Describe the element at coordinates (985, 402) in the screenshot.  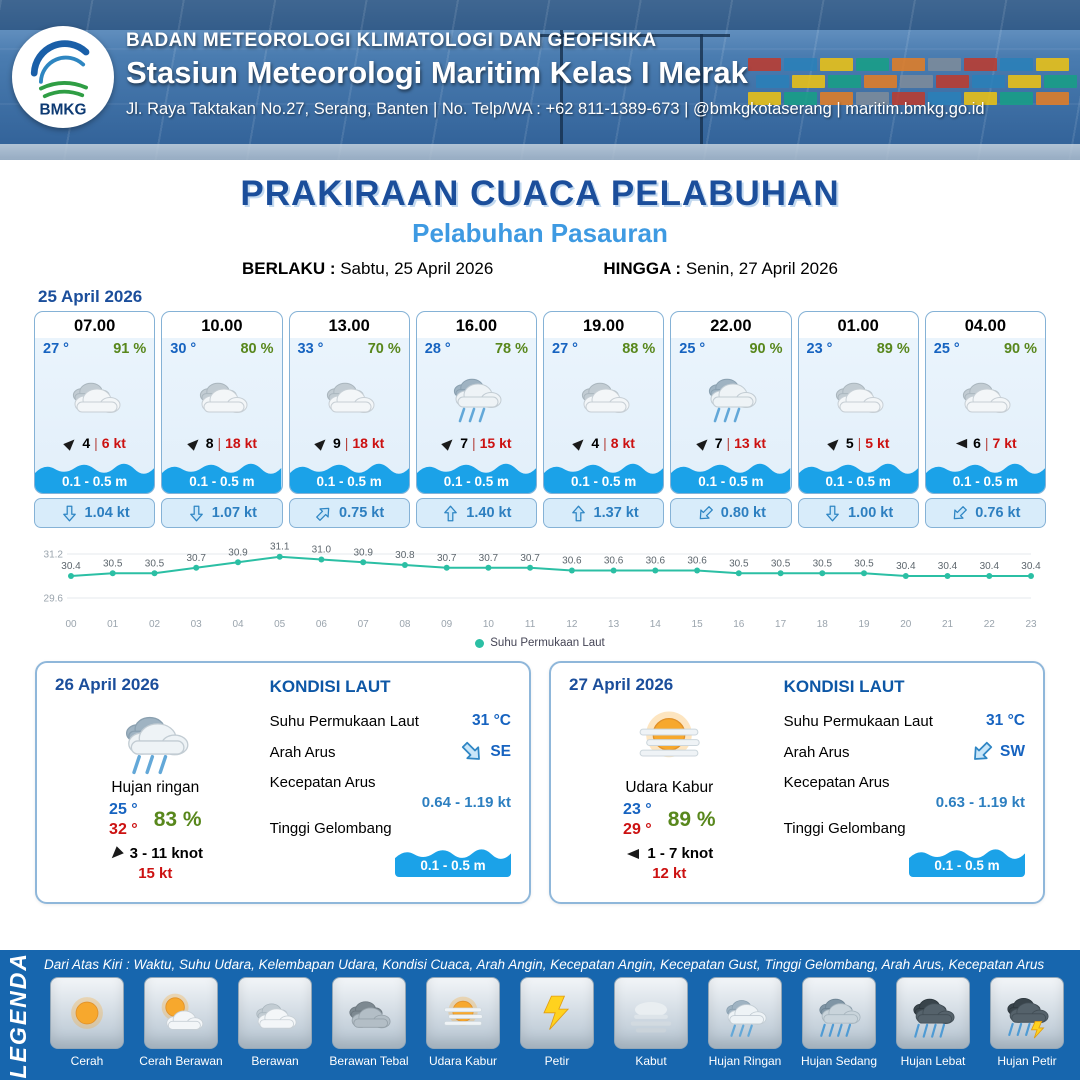
I see `forecast-card-main: 04.00 25 ° 90 % 6 | 7 kt 0.1 - 0.5 m` at that location.